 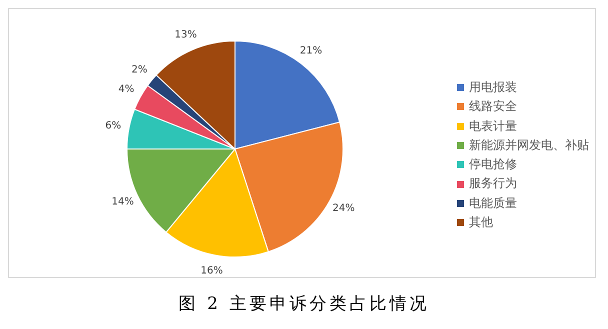 I want to click on legend-label: 服务行为, so click(x=493, y=183).